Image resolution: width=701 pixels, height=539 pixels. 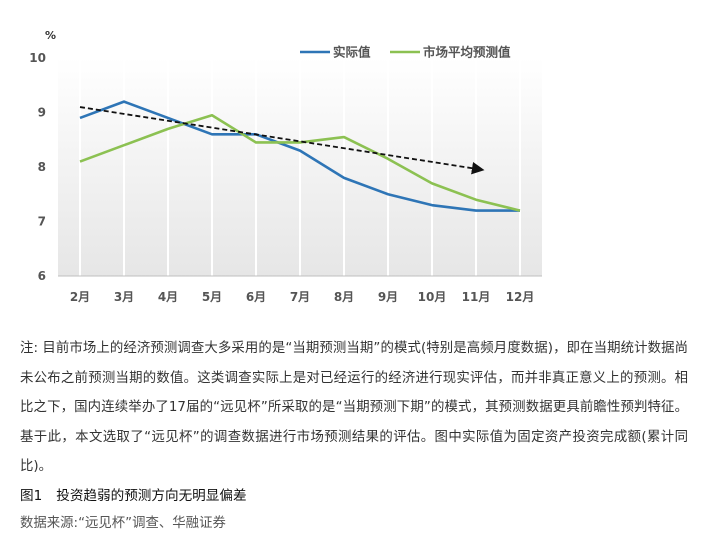 I want to click on x-tick-label: 8月, so click(x=344, y=297).